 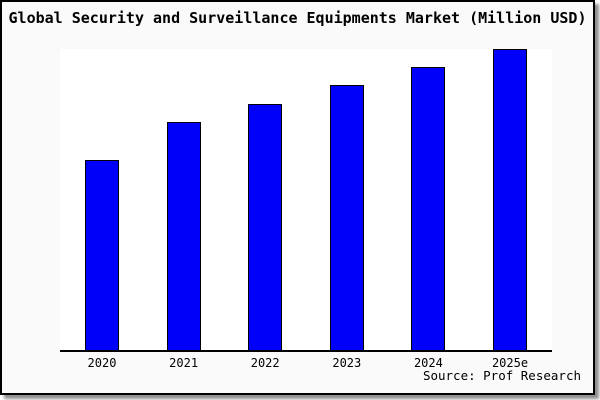 What do you see at coordinates (306, 363) in the screenshot?
I see `x-axis-labels: 2020 2021 2022 2023 2024 2025e` at bounding box center [306, 363].